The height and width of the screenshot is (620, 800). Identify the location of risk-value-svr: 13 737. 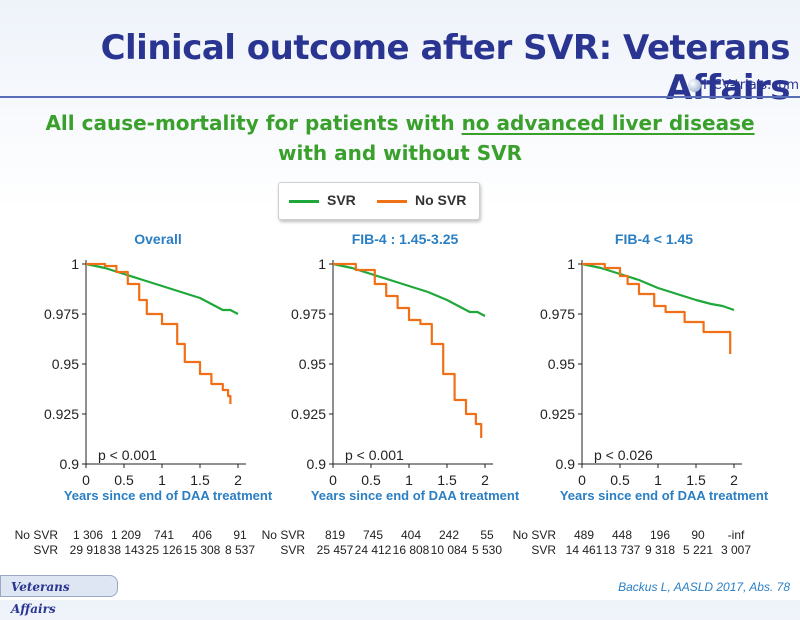
(622, 550).